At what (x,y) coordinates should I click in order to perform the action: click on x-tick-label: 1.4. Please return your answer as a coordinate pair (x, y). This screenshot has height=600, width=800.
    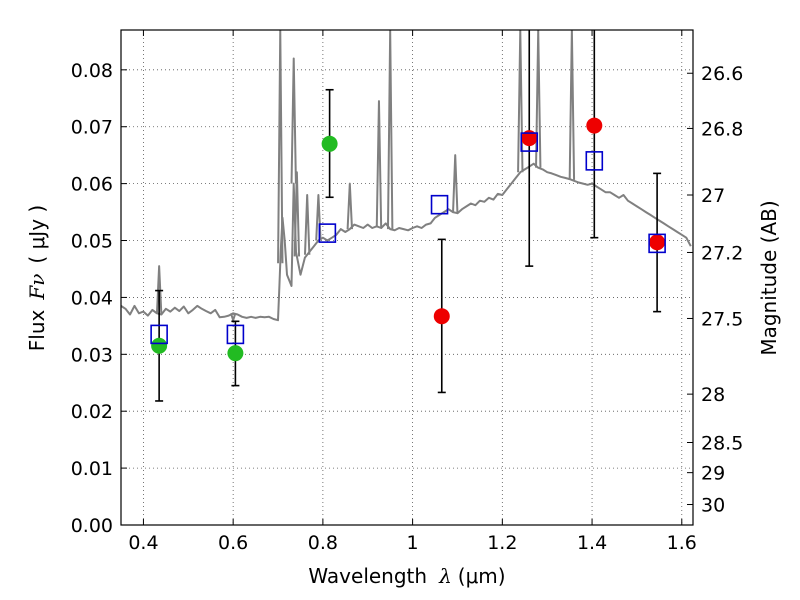
    Looking at the image, I should click on (592, 543).